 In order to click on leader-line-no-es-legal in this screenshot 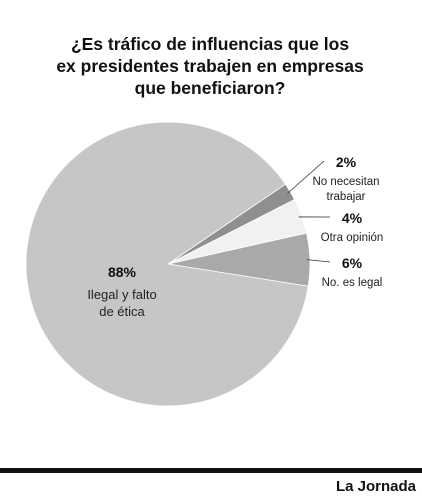, I will do `click(318, 261)`.